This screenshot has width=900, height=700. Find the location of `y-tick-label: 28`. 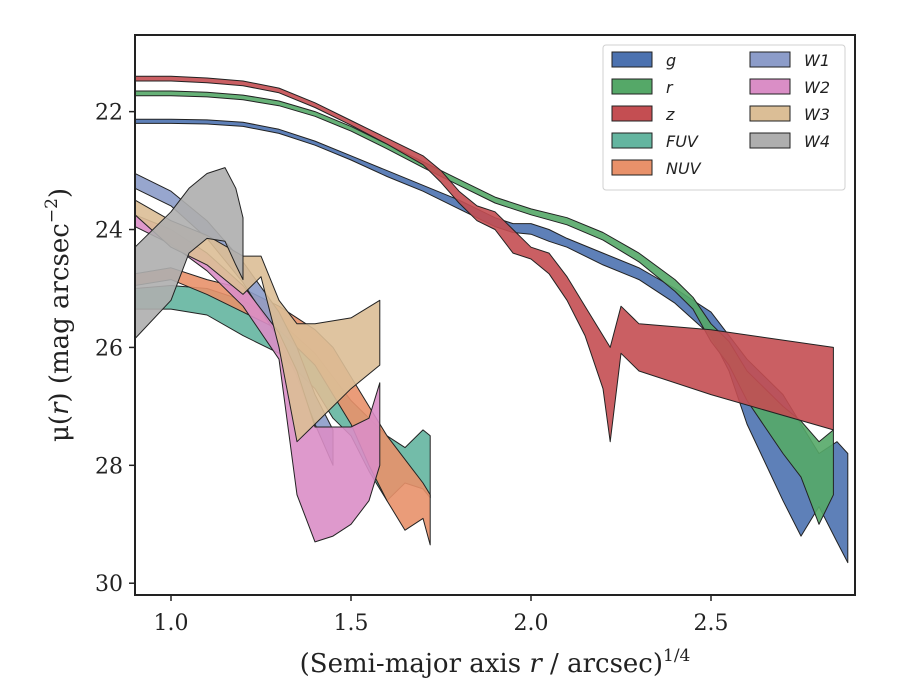

y-tick-label: 28 is located at coordinates (109, 466).